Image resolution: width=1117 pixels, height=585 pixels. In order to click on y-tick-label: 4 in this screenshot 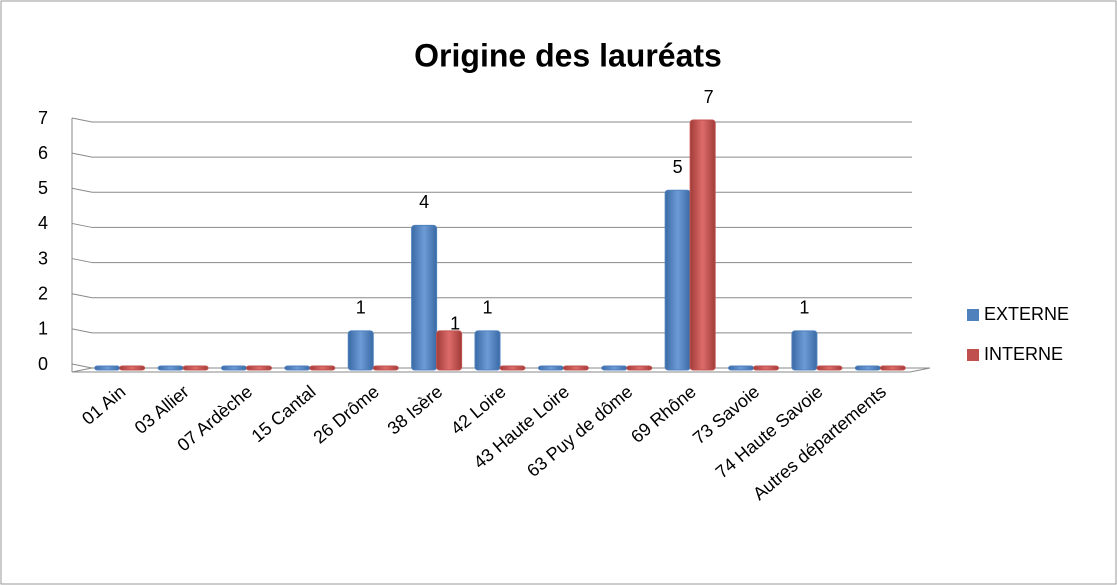, I will do `click(43, 223)`.